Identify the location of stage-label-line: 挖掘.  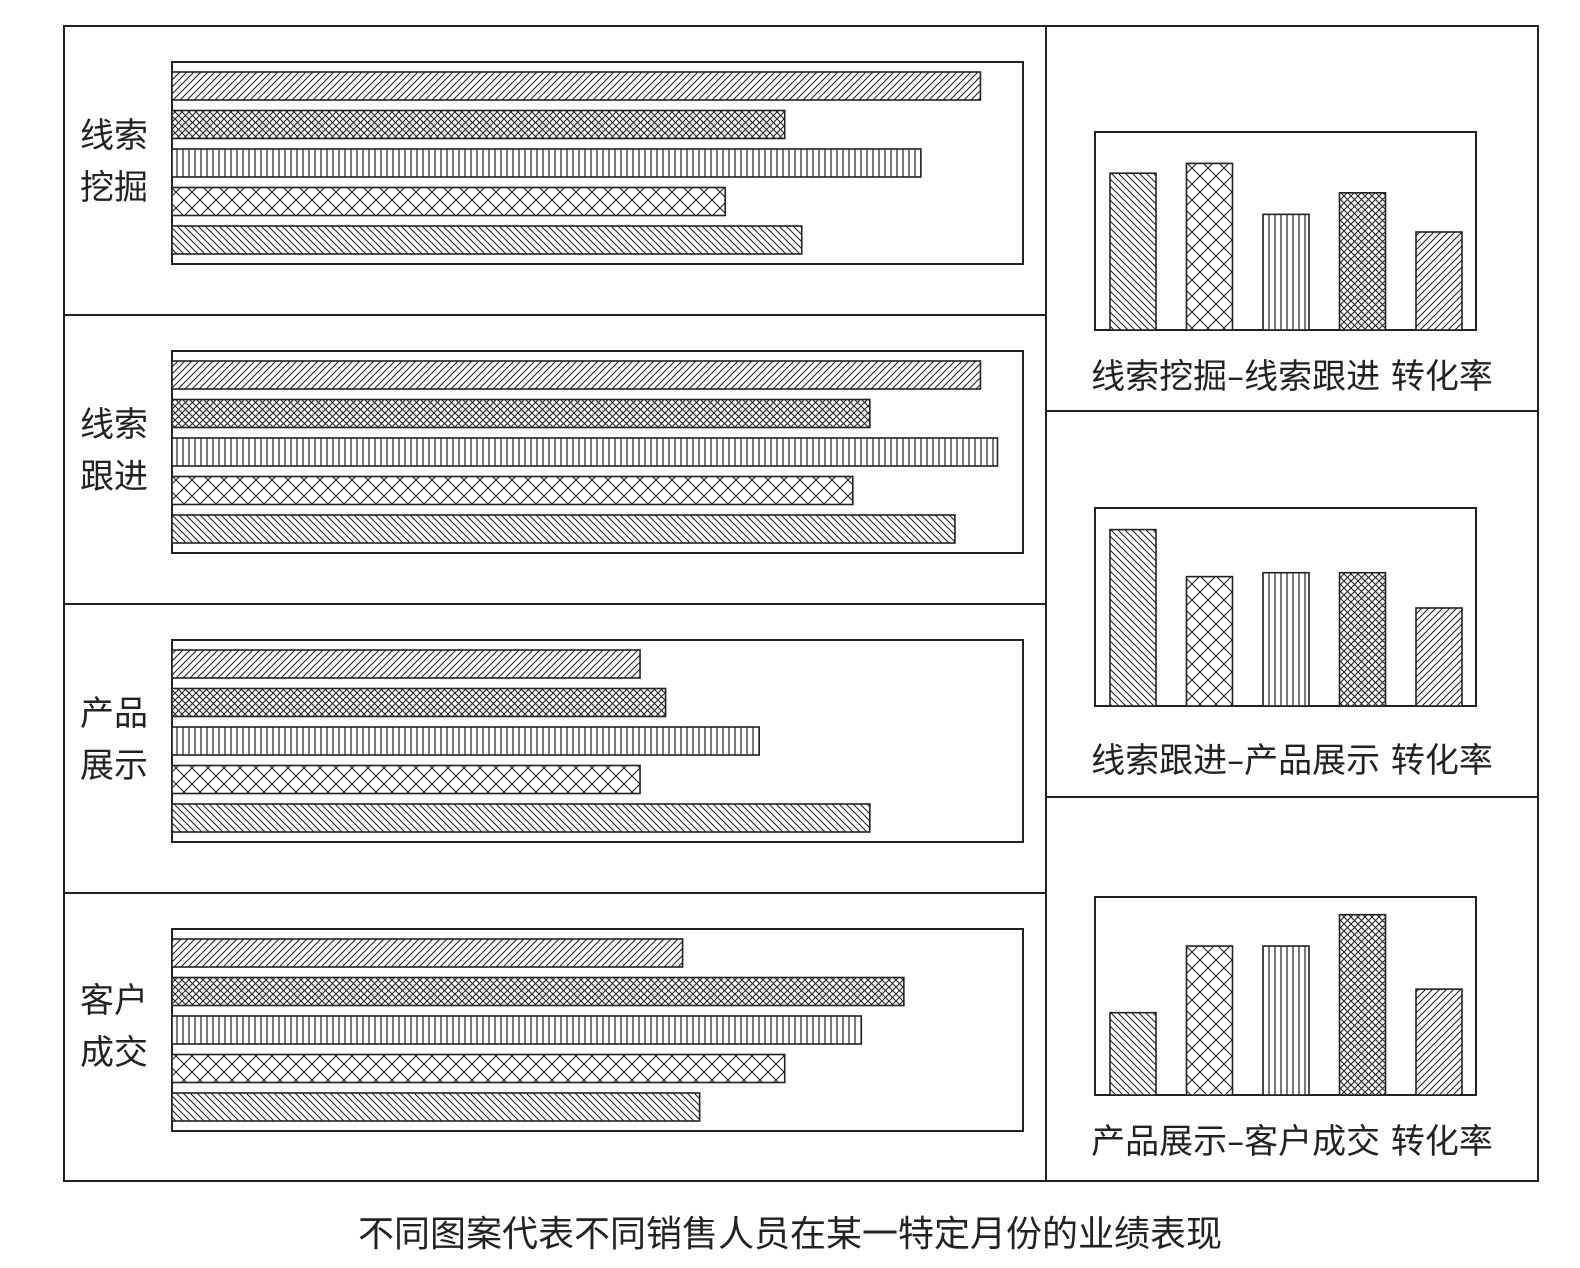
(114, 188).